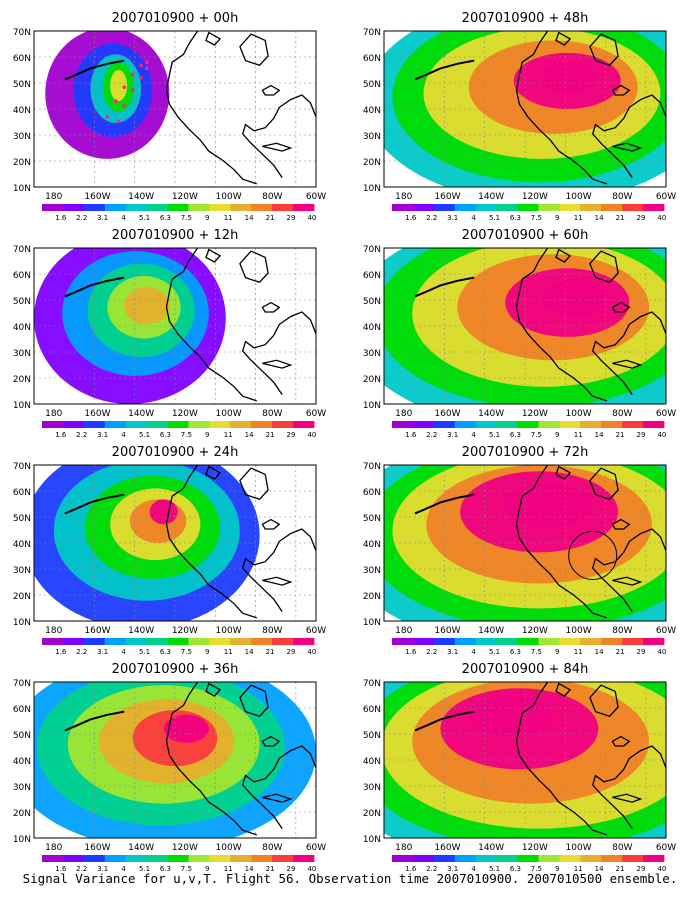 This screenshot has height=900, width=700. Describe the element at coordinates (525, 452) in the screenshot. I see `panel-title: 2007010900 + 72h` at that location.